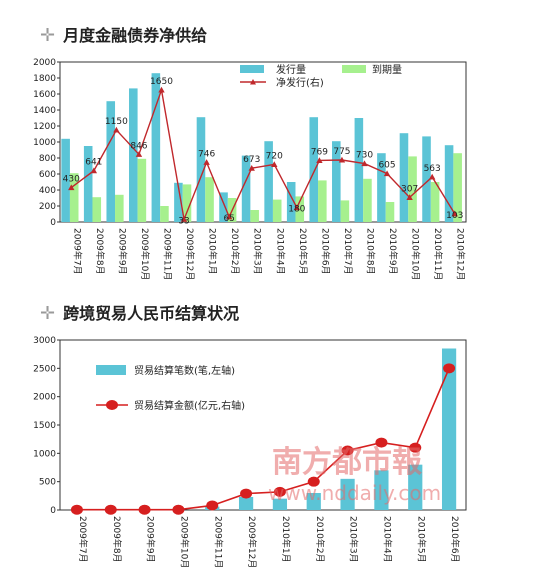 The height and width of the screenshot is (588, 537). I want to click on x-tick-label: 2010年11月, so click(438, 254).